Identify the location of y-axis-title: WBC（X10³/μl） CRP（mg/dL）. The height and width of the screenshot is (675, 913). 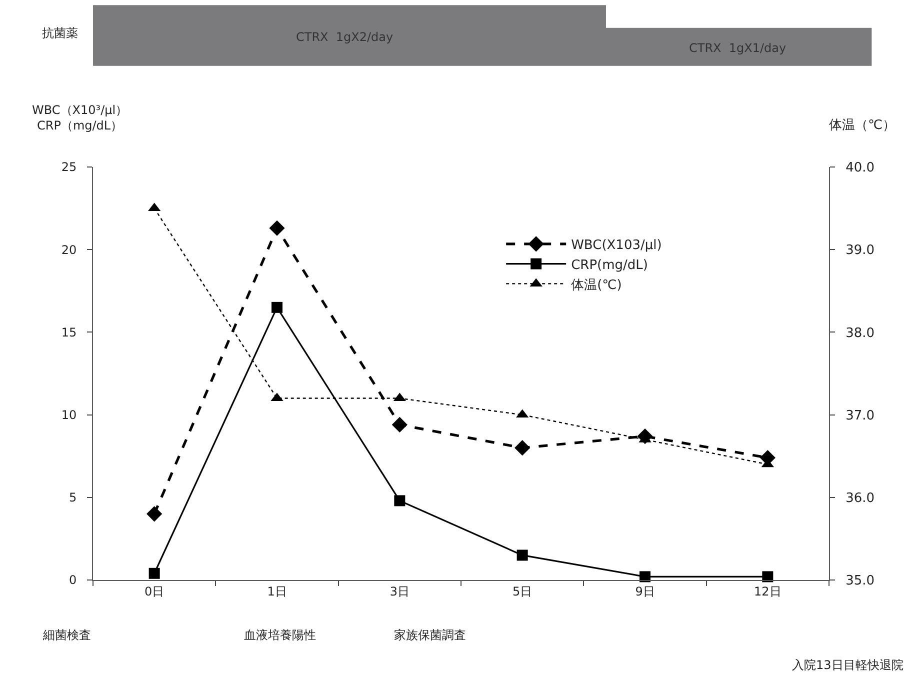
(80, 118).